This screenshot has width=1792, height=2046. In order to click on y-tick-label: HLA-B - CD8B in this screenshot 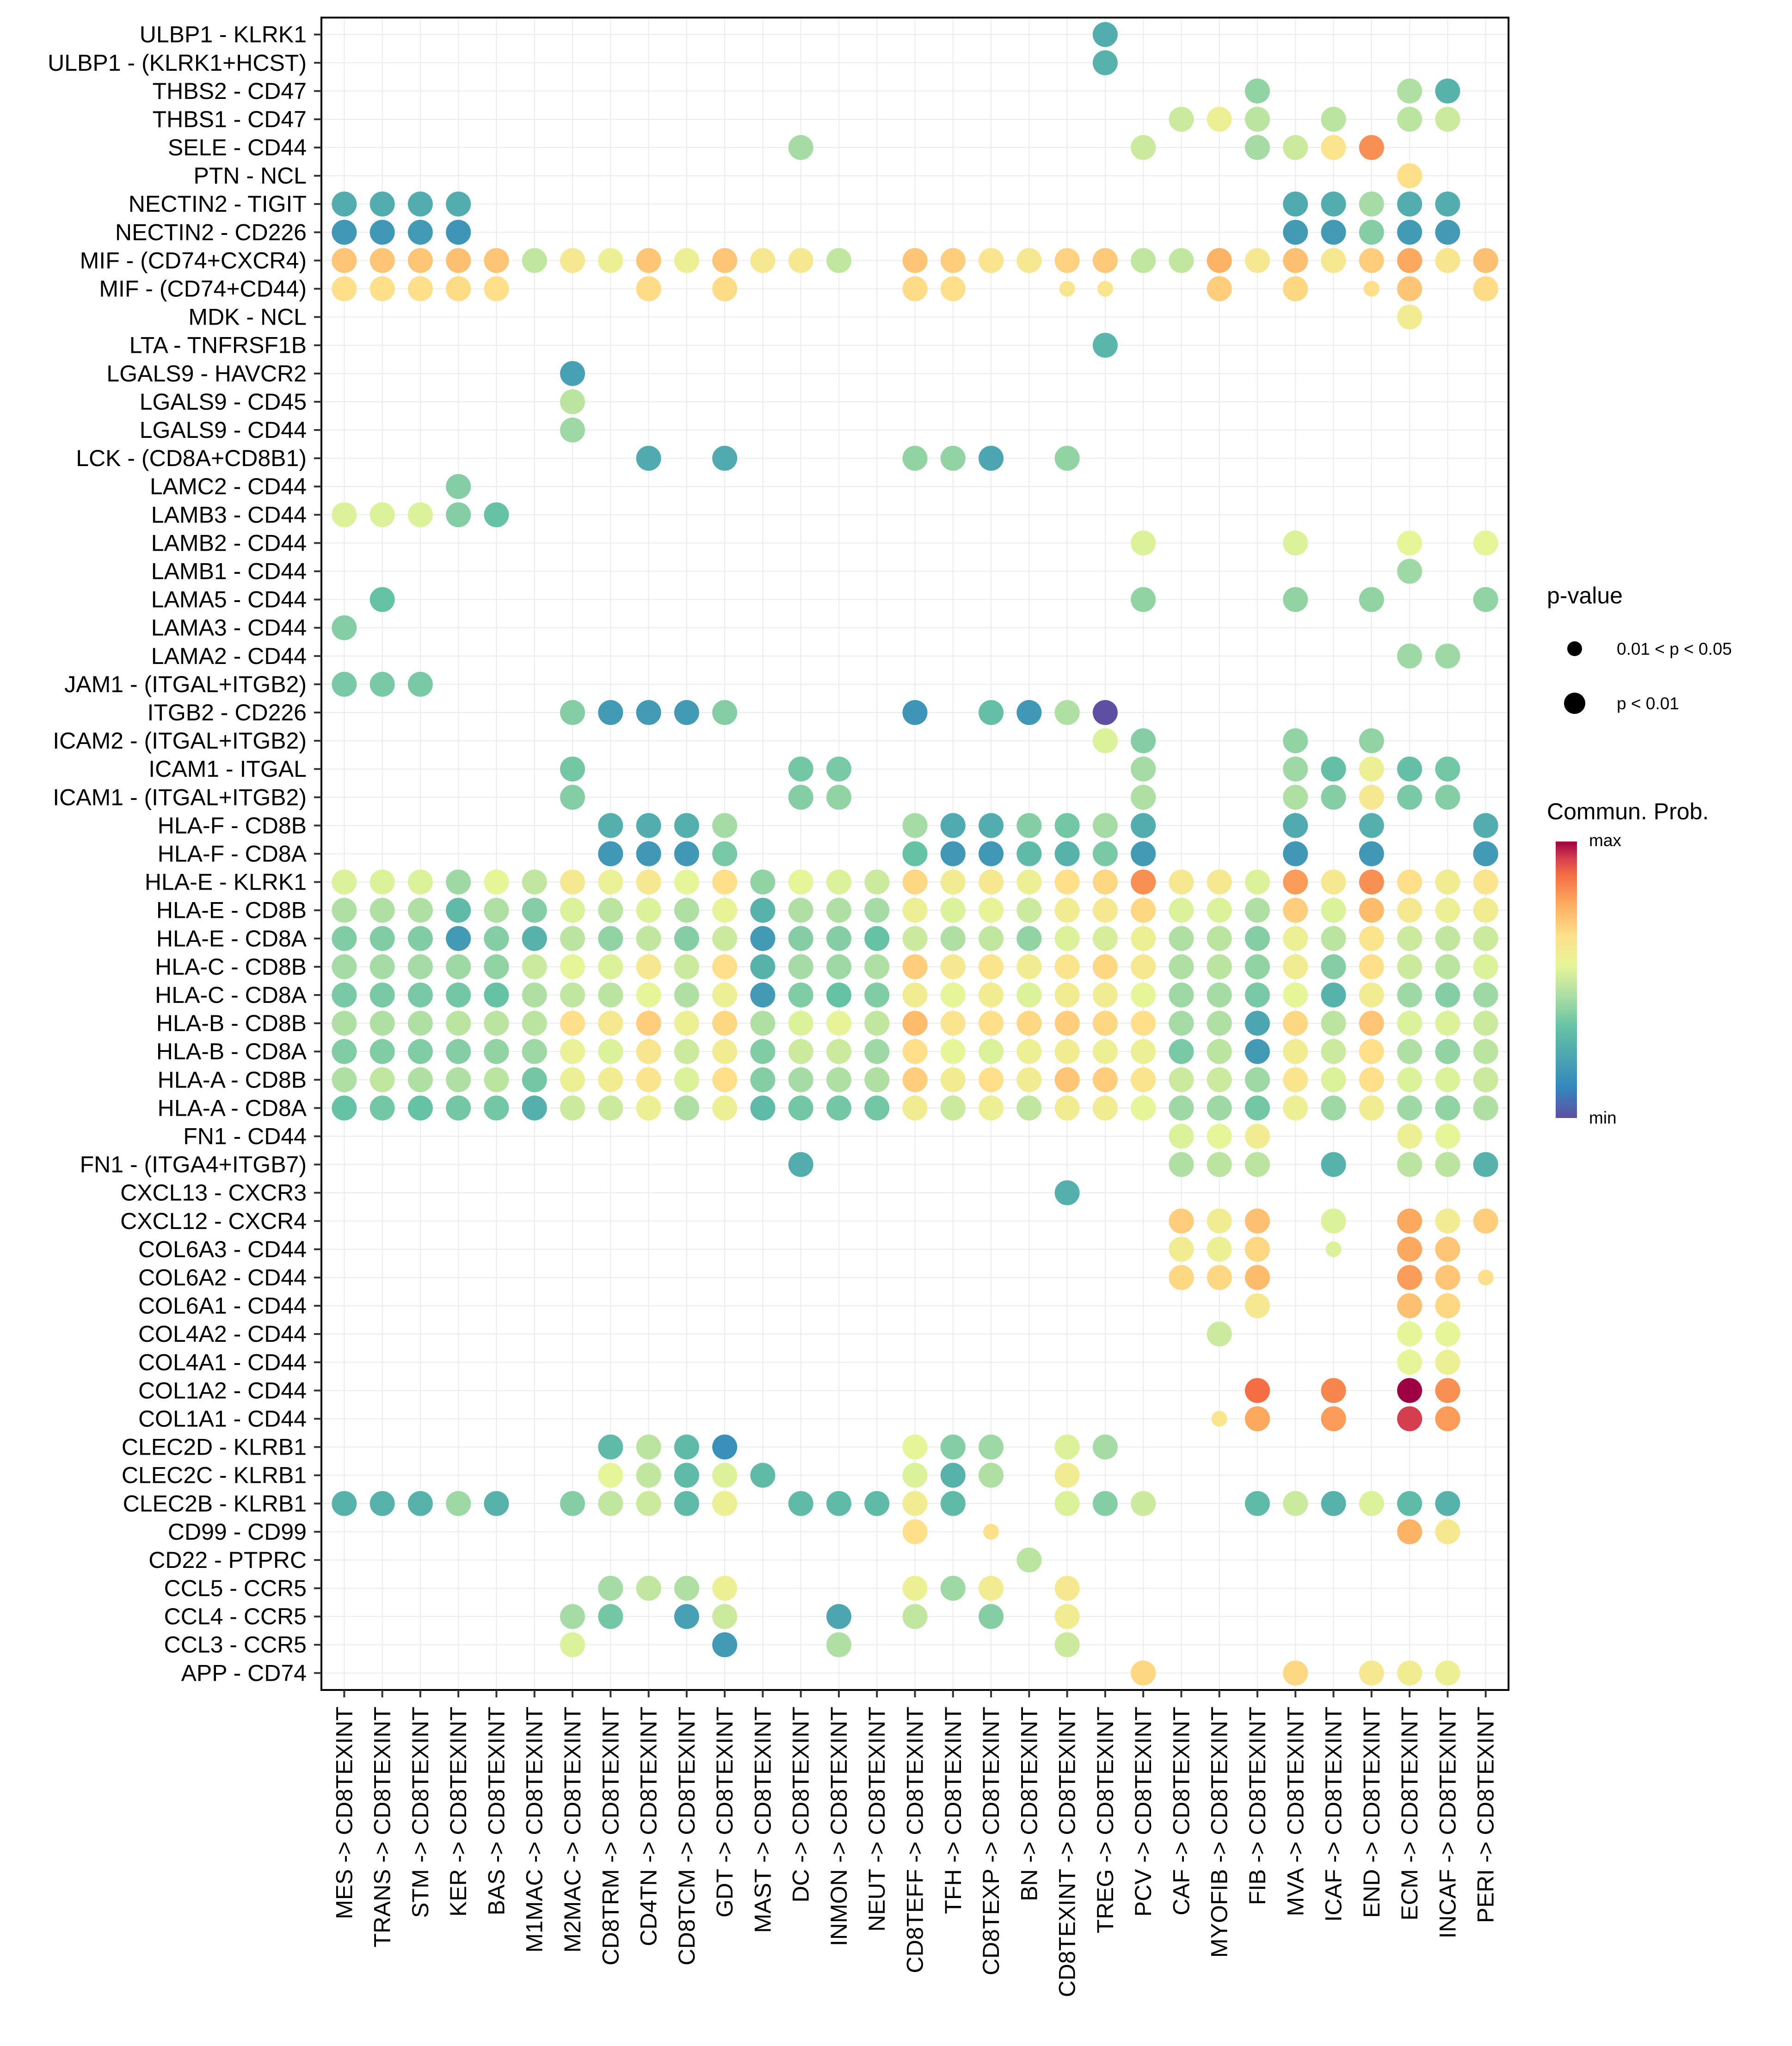, I will do `click(231, 1023)`.